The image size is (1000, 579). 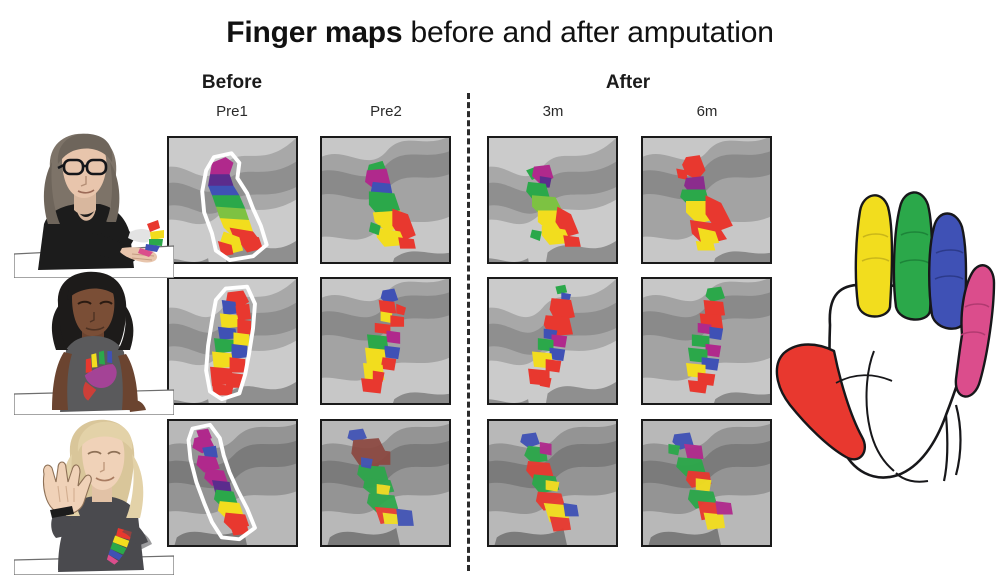 What do you see at coordinates (707, 111) in the screenshot?
I see `session-label-6m: 6m` at bounding box center [707, 111].